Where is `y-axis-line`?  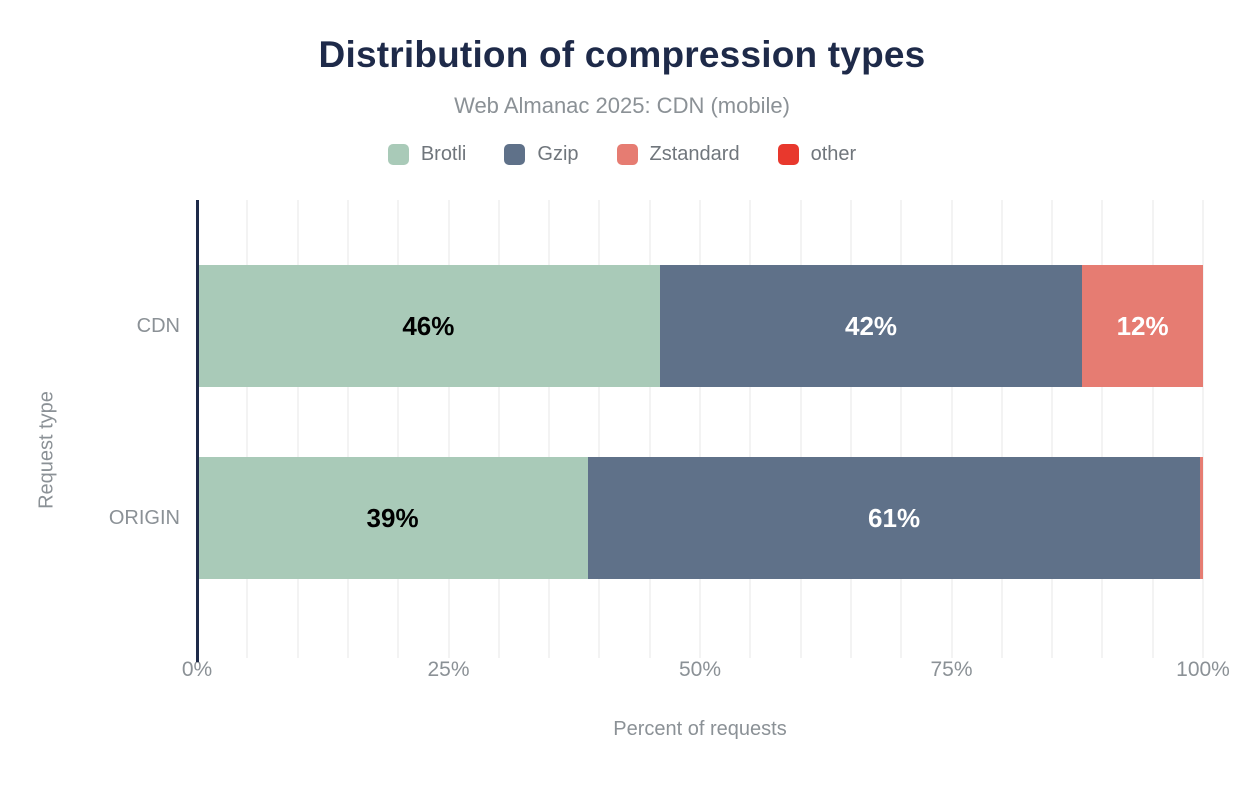
y-axis-line is located at coordinates (197, 431).